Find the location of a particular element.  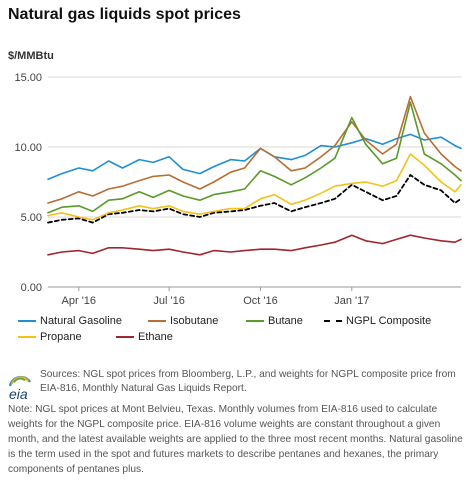

legend-item-natural-gasoline: Natural Gasoline is located at coordinates (70, 321).